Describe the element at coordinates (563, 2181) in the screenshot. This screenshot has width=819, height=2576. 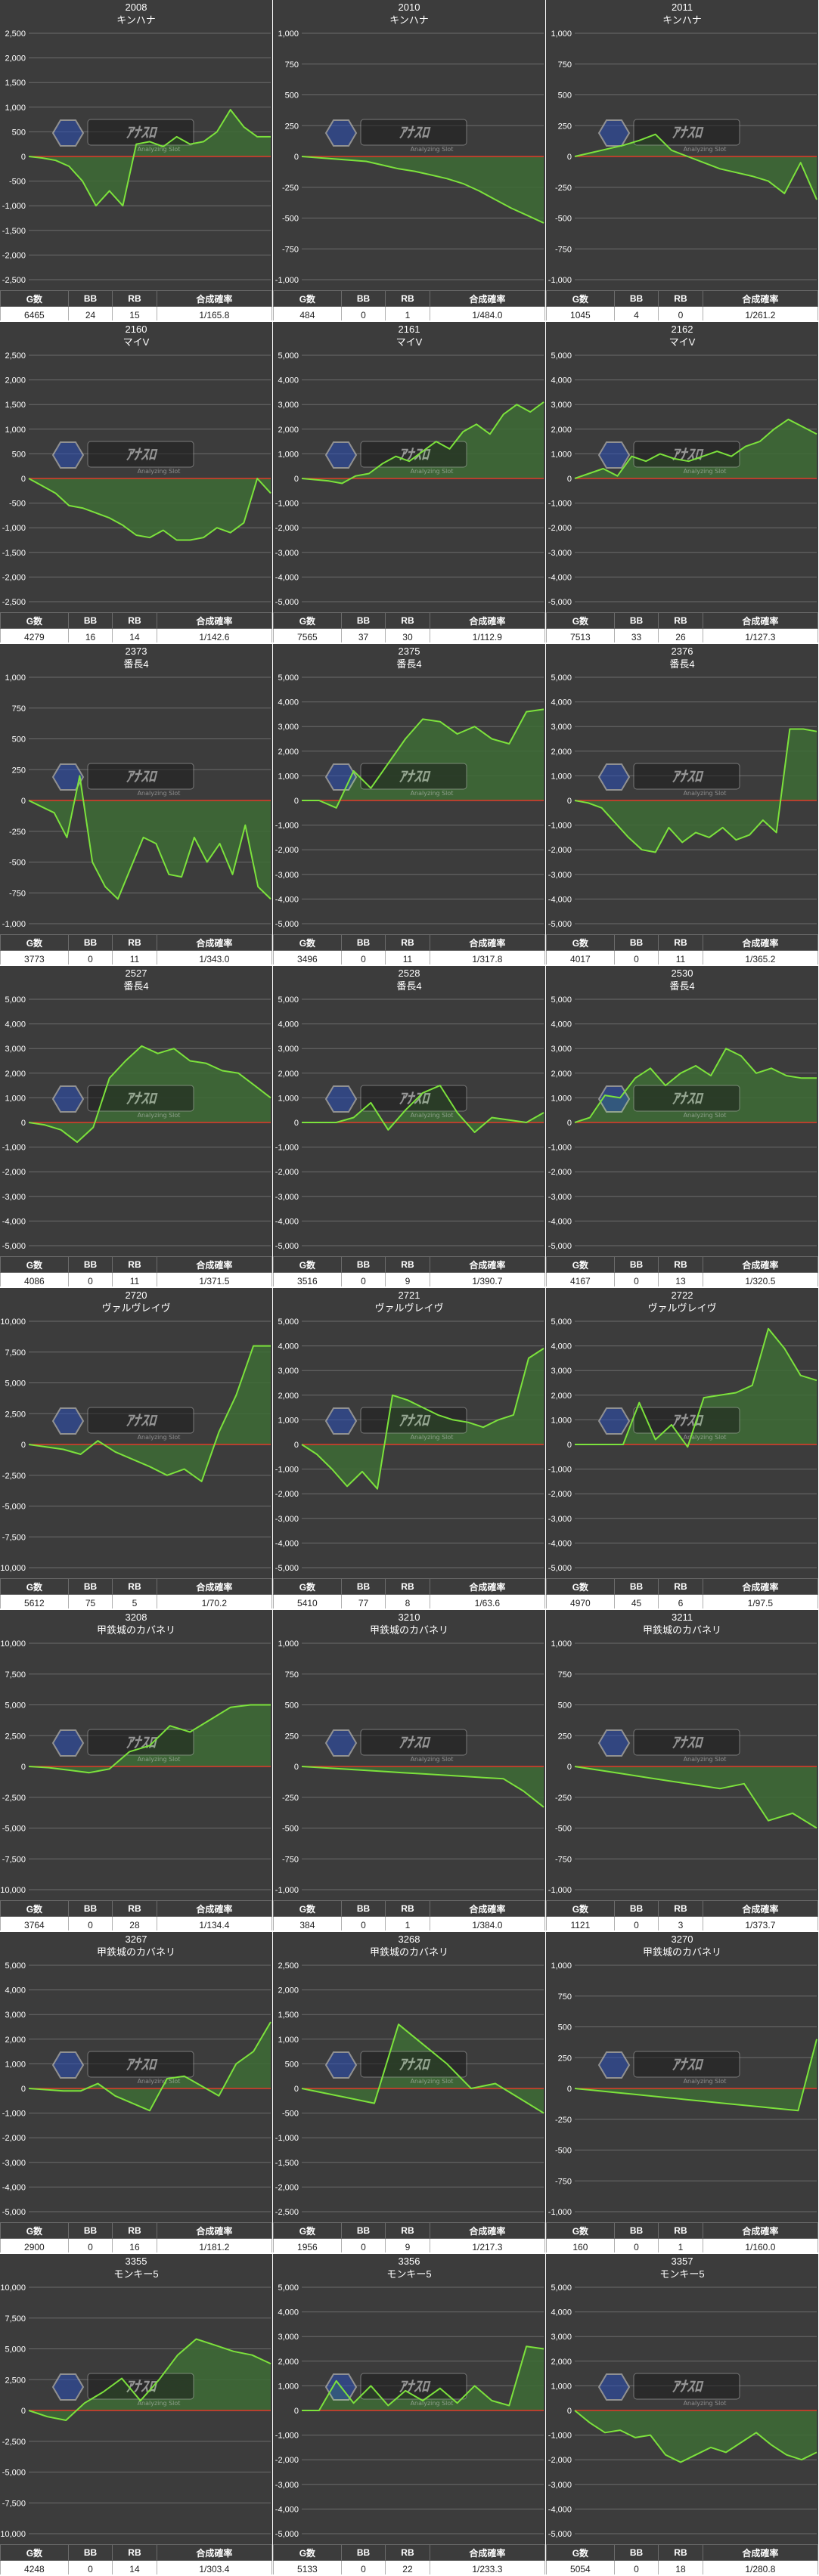
I see `y-tick-label: -750` at that location.